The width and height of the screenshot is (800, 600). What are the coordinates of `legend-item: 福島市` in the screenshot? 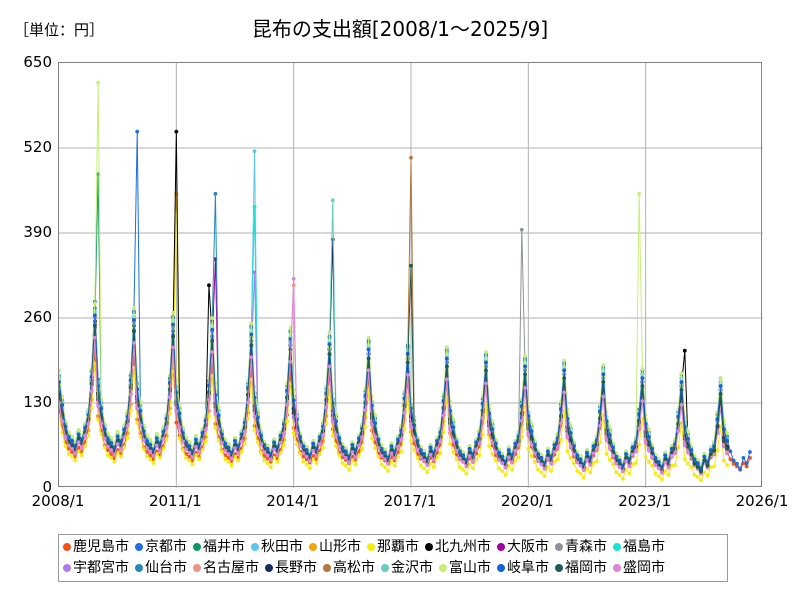 It's located at (639, 547).